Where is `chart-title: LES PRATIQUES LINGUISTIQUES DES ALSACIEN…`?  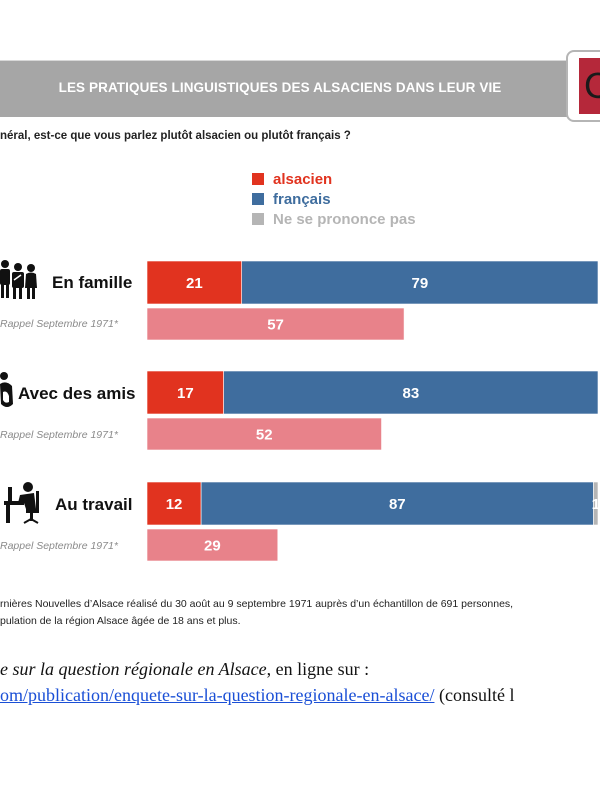 chart-title: LES PRATIQUES LINGUISTIQUES DES ALSACIEN… is located at coordinates (280, 87).